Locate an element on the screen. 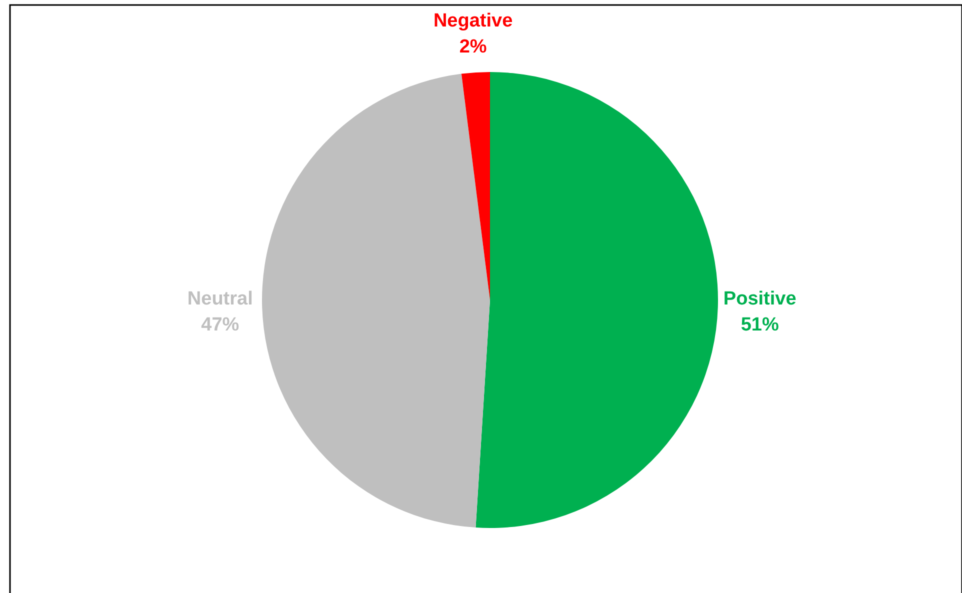  data-label: 47% is located at coordinates (220, 325).